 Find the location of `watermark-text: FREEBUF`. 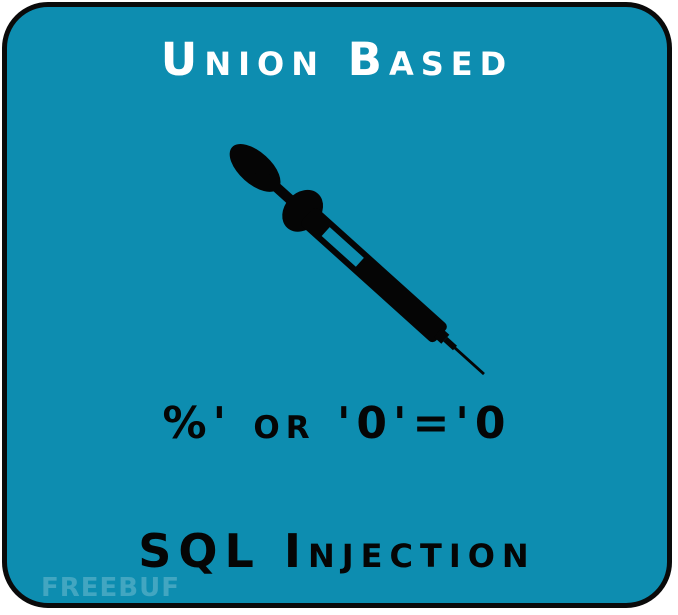

watermark-text: FREEBUF is located at coordinates (110, 588).